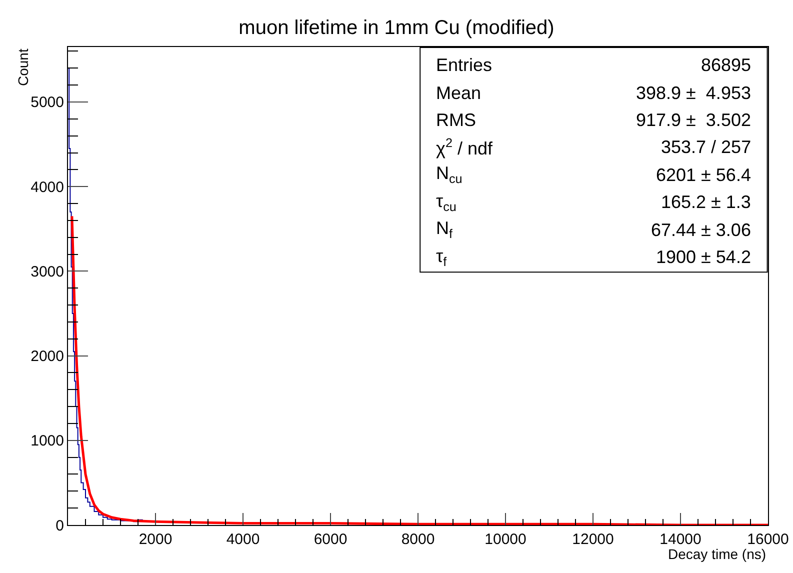  What do you see at coordinates (442, 257) in the screenshot?
I see `annotation: τ$_{f}$` at bounding box center [442, 257].